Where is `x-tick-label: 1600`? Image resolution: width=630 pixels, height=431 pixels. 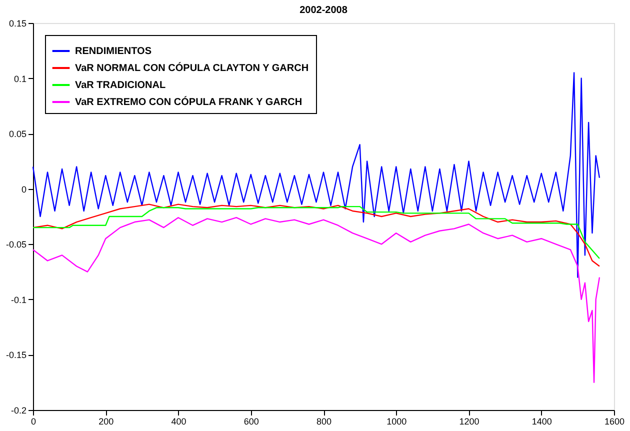
x-tick-label: 1600 is located at coordinates (614, 421).